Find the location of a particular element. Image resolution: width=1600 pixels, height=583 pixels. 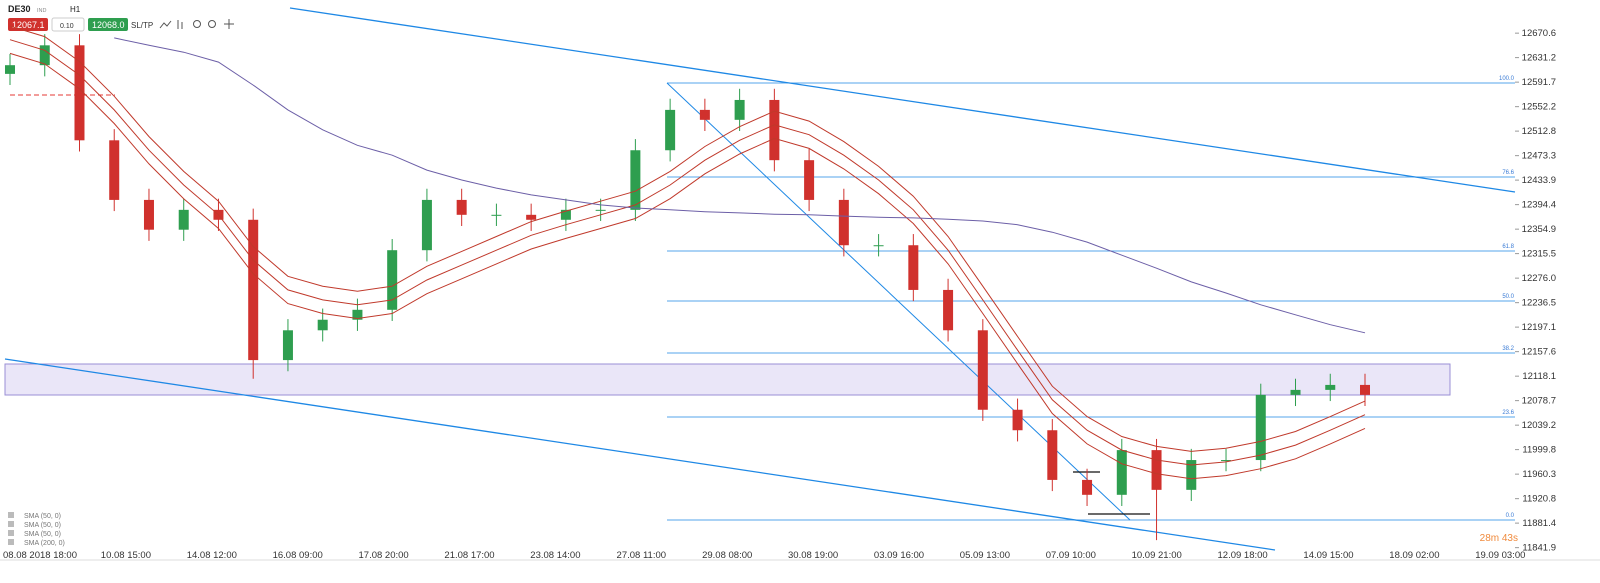

x-tick-label: 14.08 12:00 is located at coordinates (212, 555).